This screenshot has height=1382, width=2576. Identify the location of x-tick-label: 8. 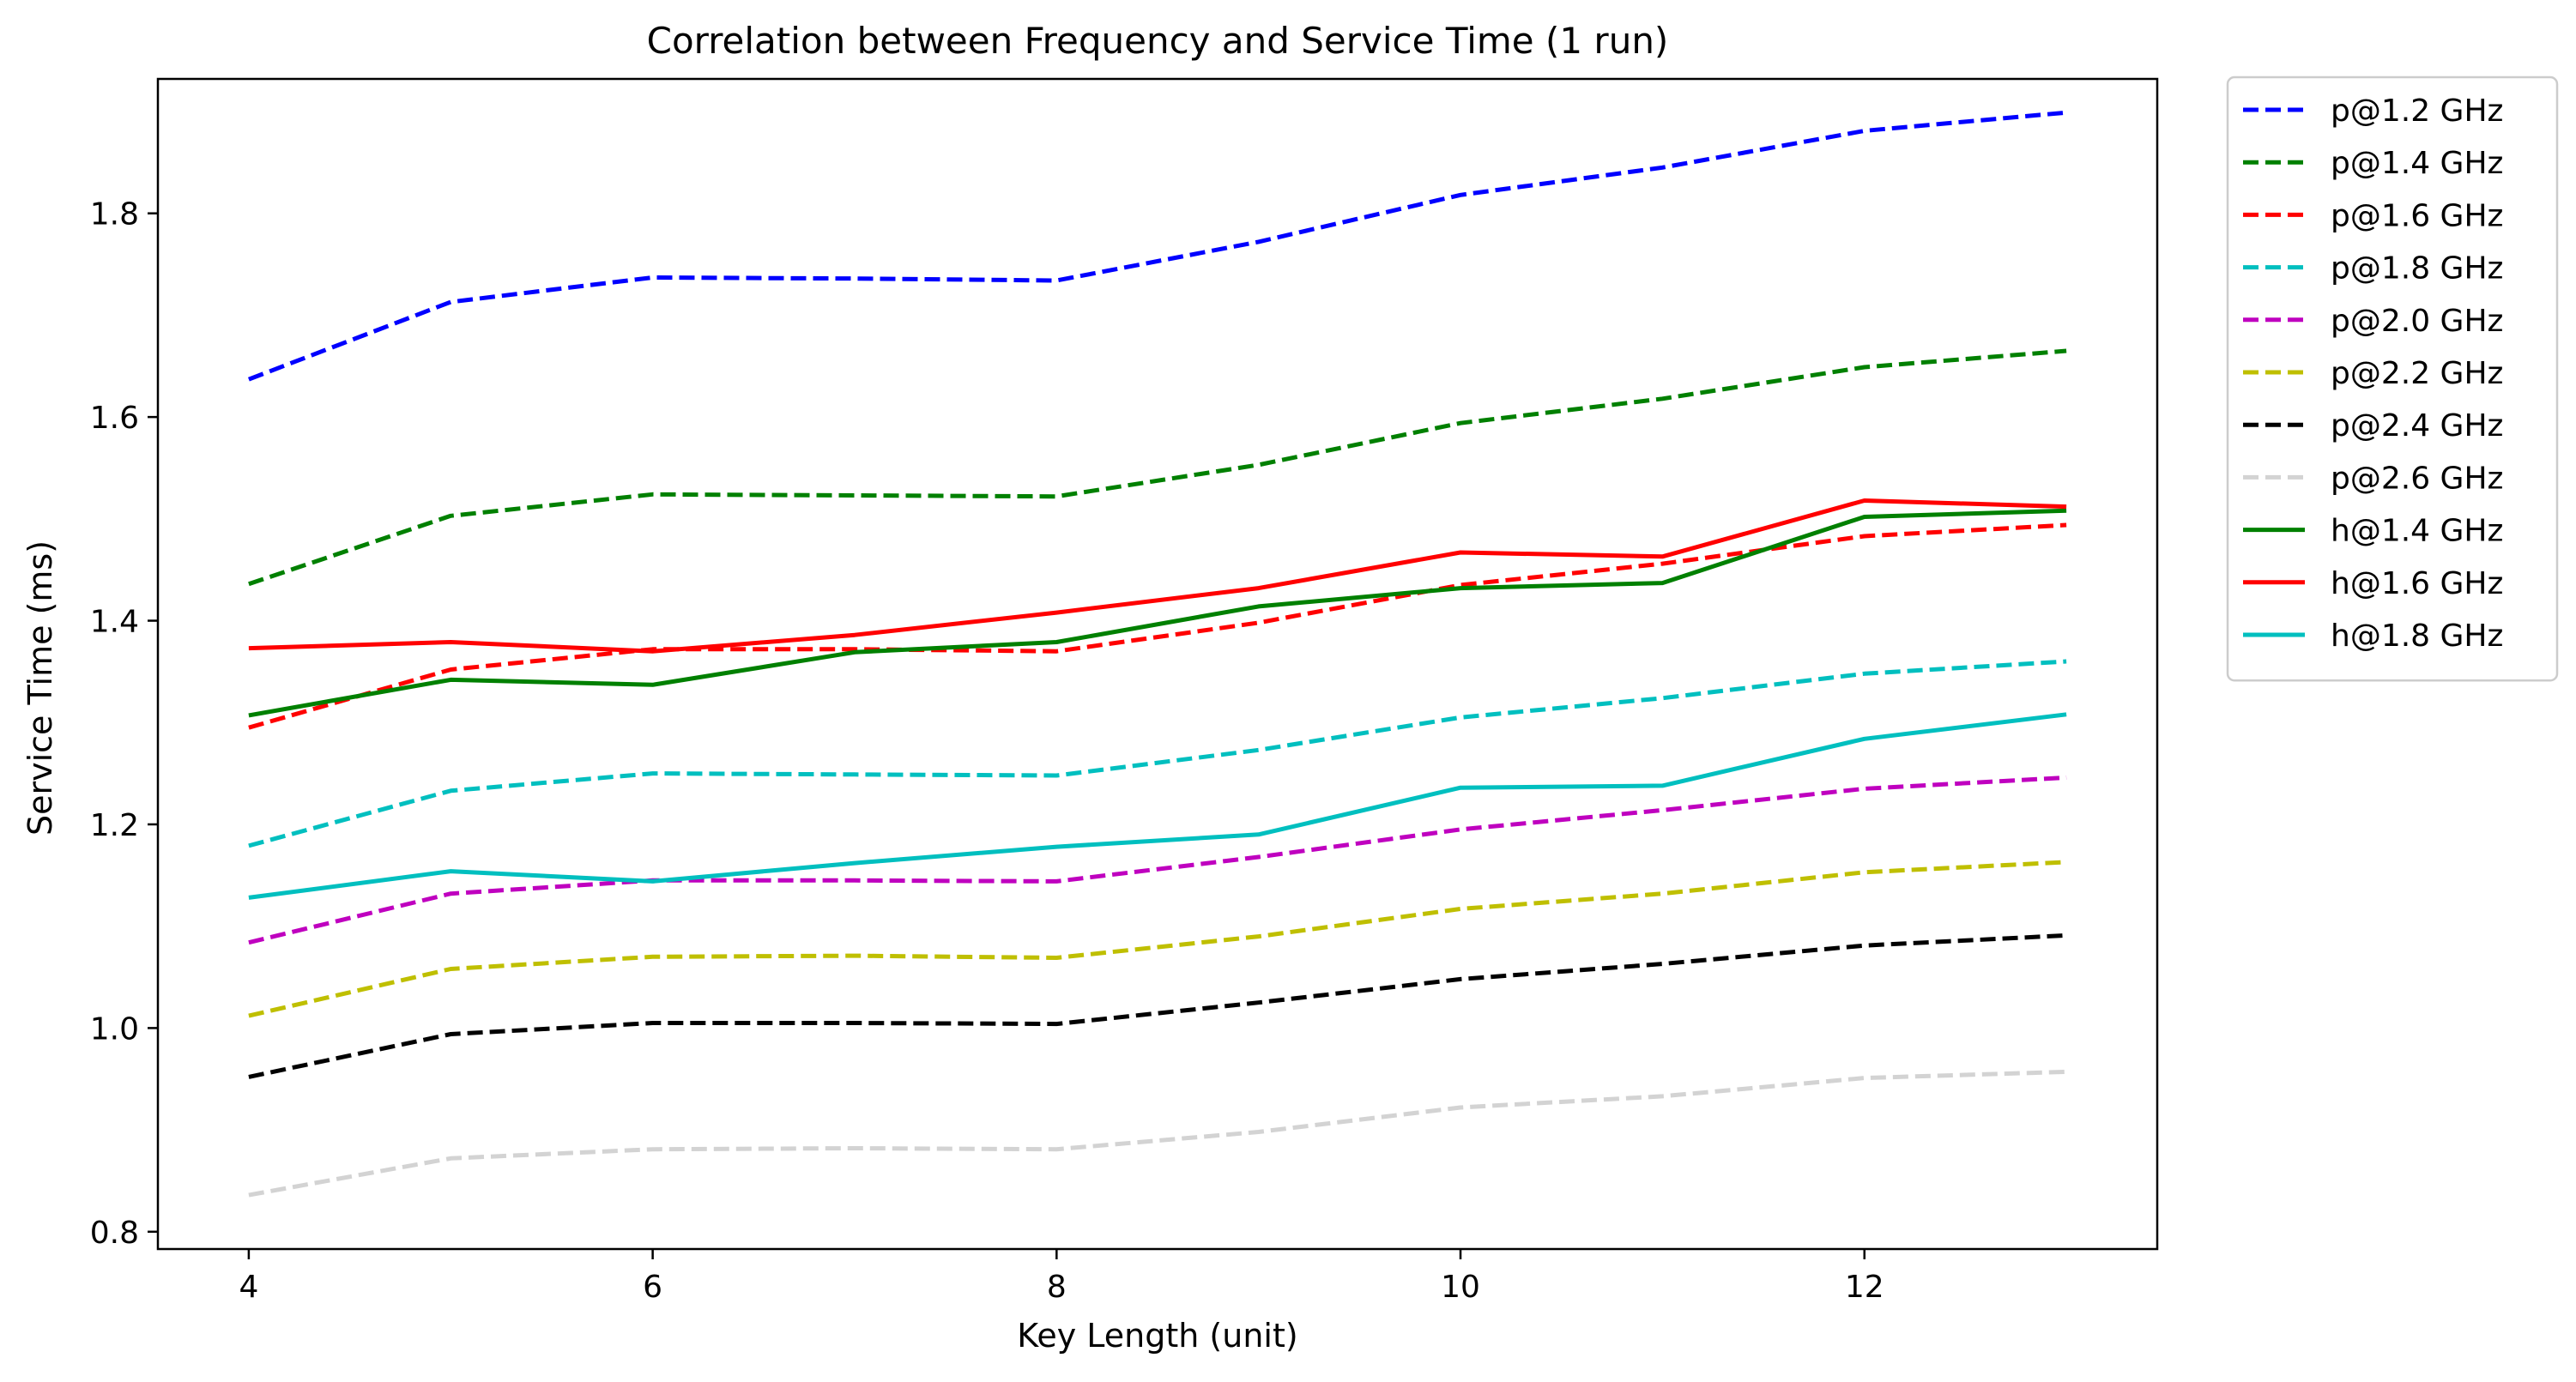
(1057, 1287).